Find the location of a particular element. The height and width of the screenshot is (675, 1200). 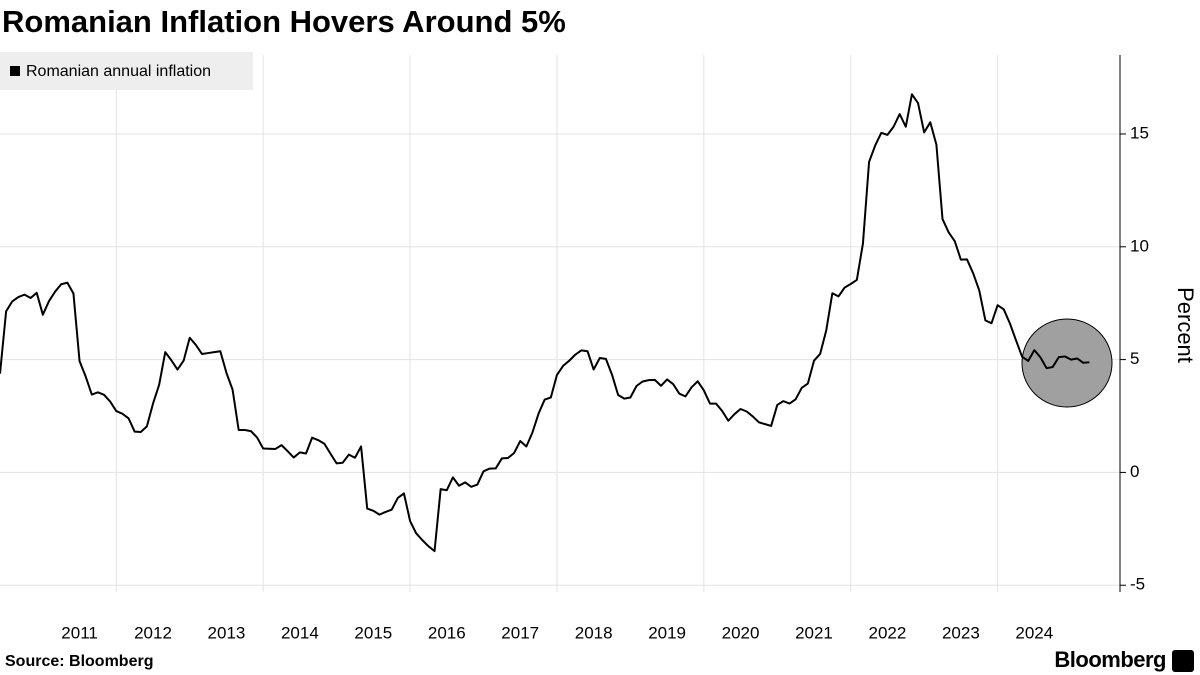

brand: Bloomberg is located at coordinates (1110, 659).